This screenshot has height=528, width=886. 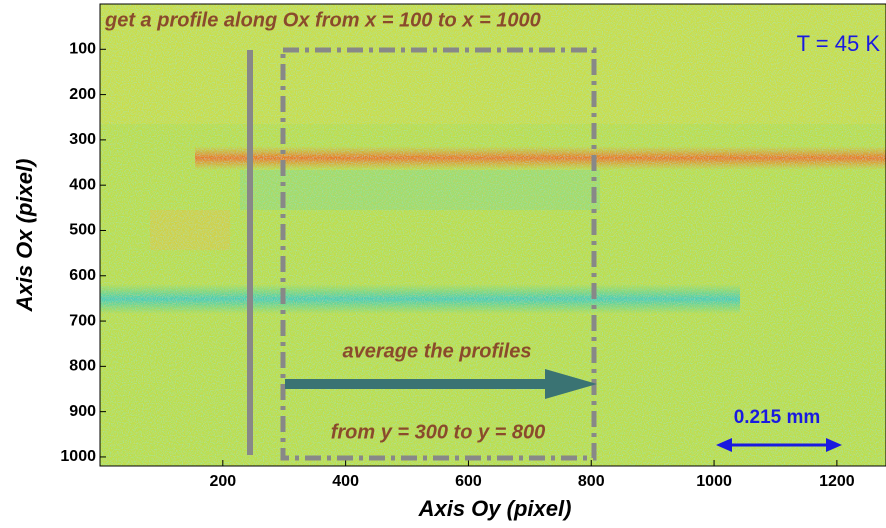 I want to click on y-tick-label: 800, so click(x=82, y=366).